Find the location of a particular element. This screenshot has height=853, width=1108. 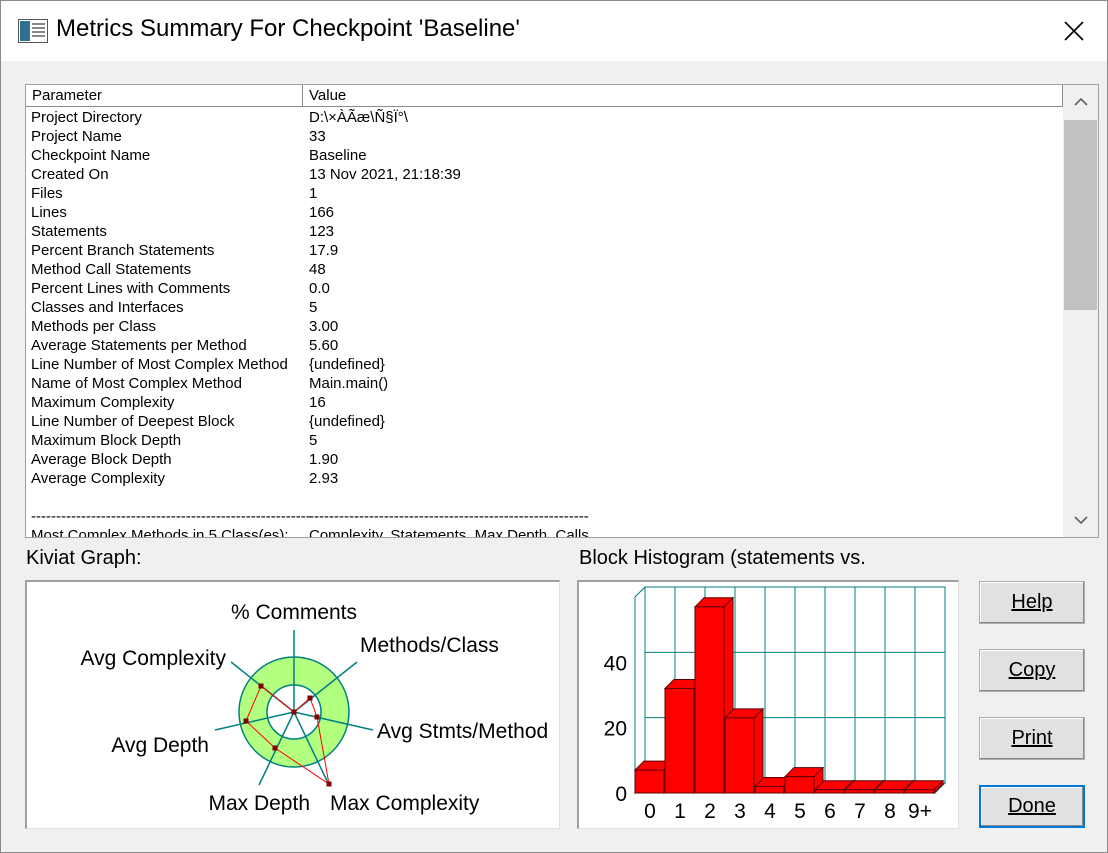

table-row: Statements 123 is located at coordinates (544, 230).